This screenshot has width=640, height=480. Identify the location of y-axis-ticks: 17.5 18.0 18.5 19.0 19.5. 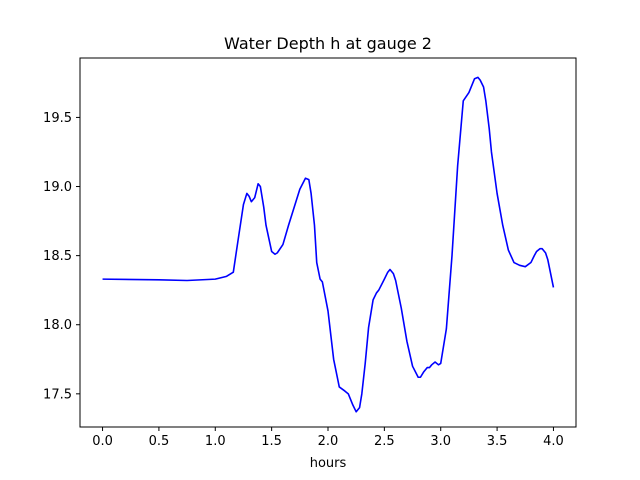
(61, 256).